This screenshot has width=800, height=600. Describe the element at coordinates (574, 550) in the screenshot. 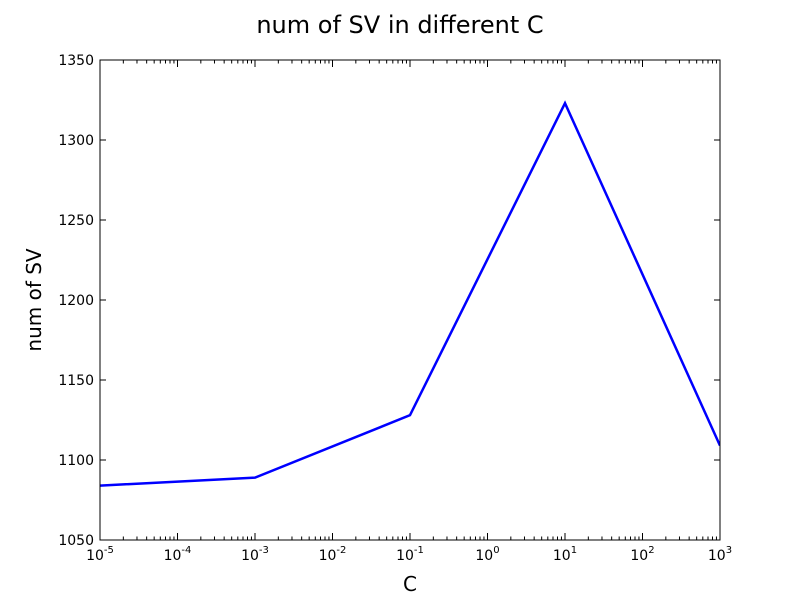

I see `x-tick-exponent: 1` at that location.